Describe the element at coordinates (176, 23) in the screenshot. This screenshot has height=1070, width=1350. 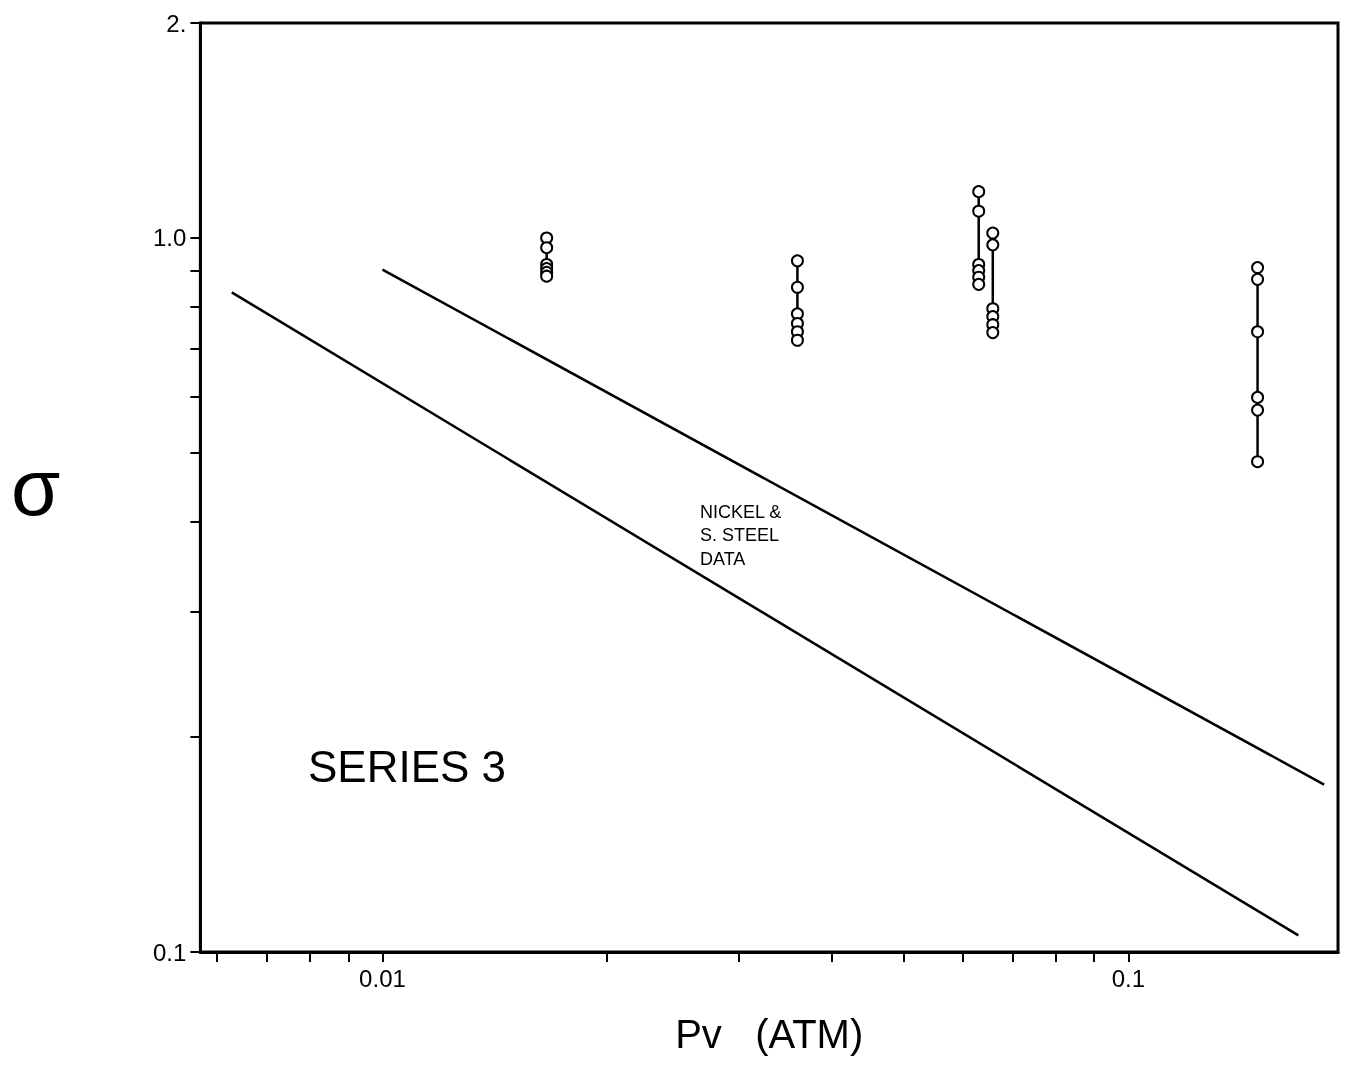
I see `y-tick-label: 2.` at that location.